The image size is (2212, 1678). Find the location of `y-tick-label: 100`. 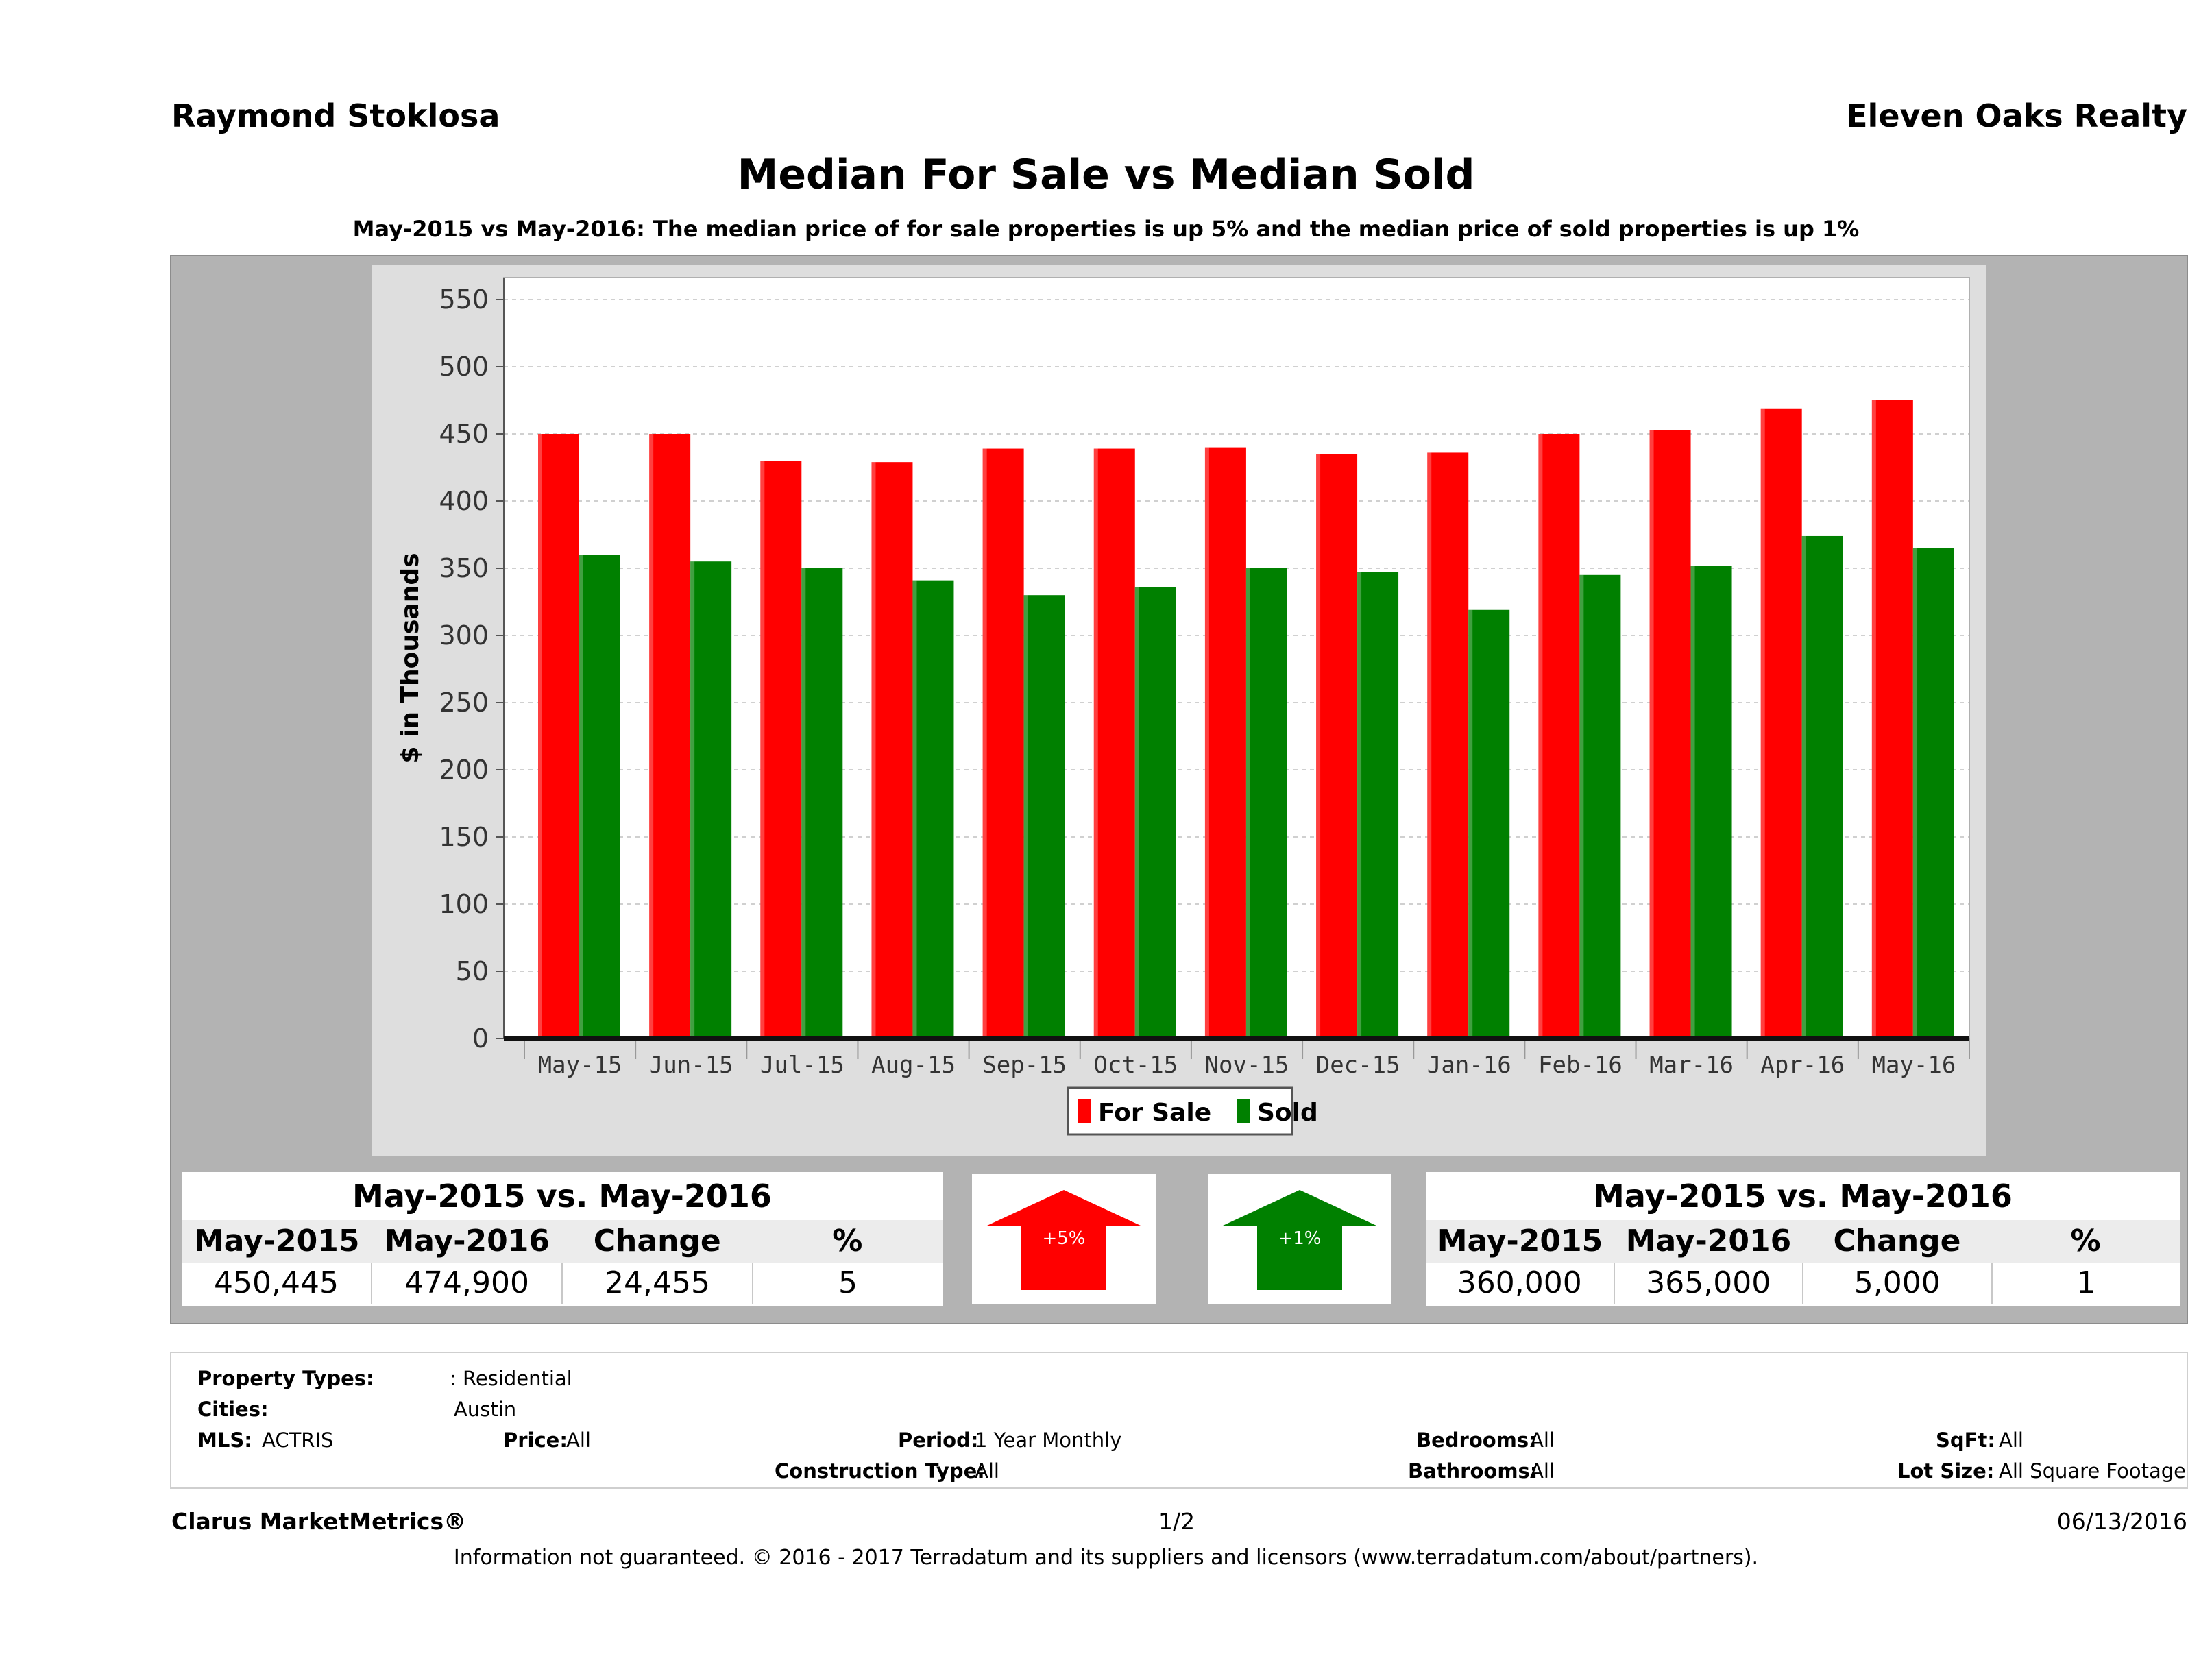

y-tick-label: 100 is located at coordinates (464, 904).